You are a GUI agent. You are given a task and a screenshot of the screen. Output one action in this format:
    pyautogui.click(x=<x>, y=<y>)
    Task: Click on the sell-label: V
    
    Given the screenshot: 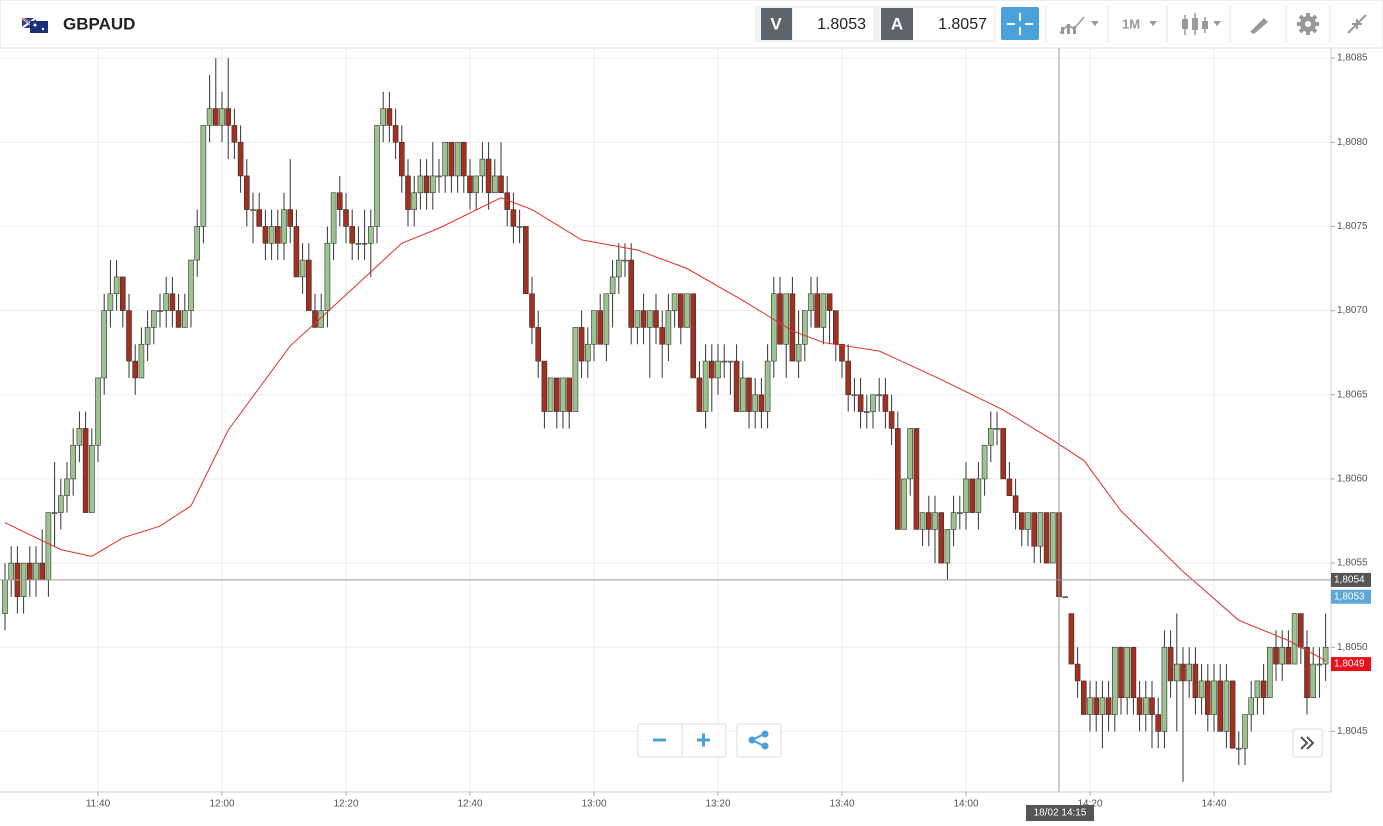 What is the action you would take?
    pyautogui.click(x=776, y=23)
    